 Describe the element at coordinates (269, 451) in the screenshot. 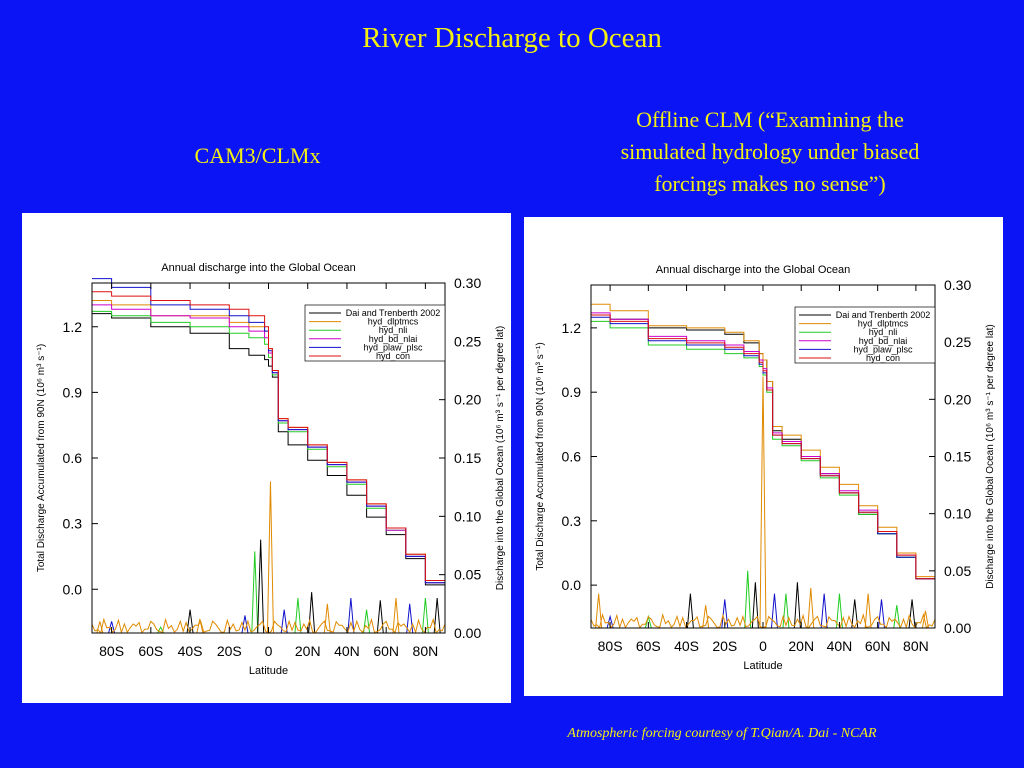

I see `series-line-dai-and-trenberth-2002` at that location.